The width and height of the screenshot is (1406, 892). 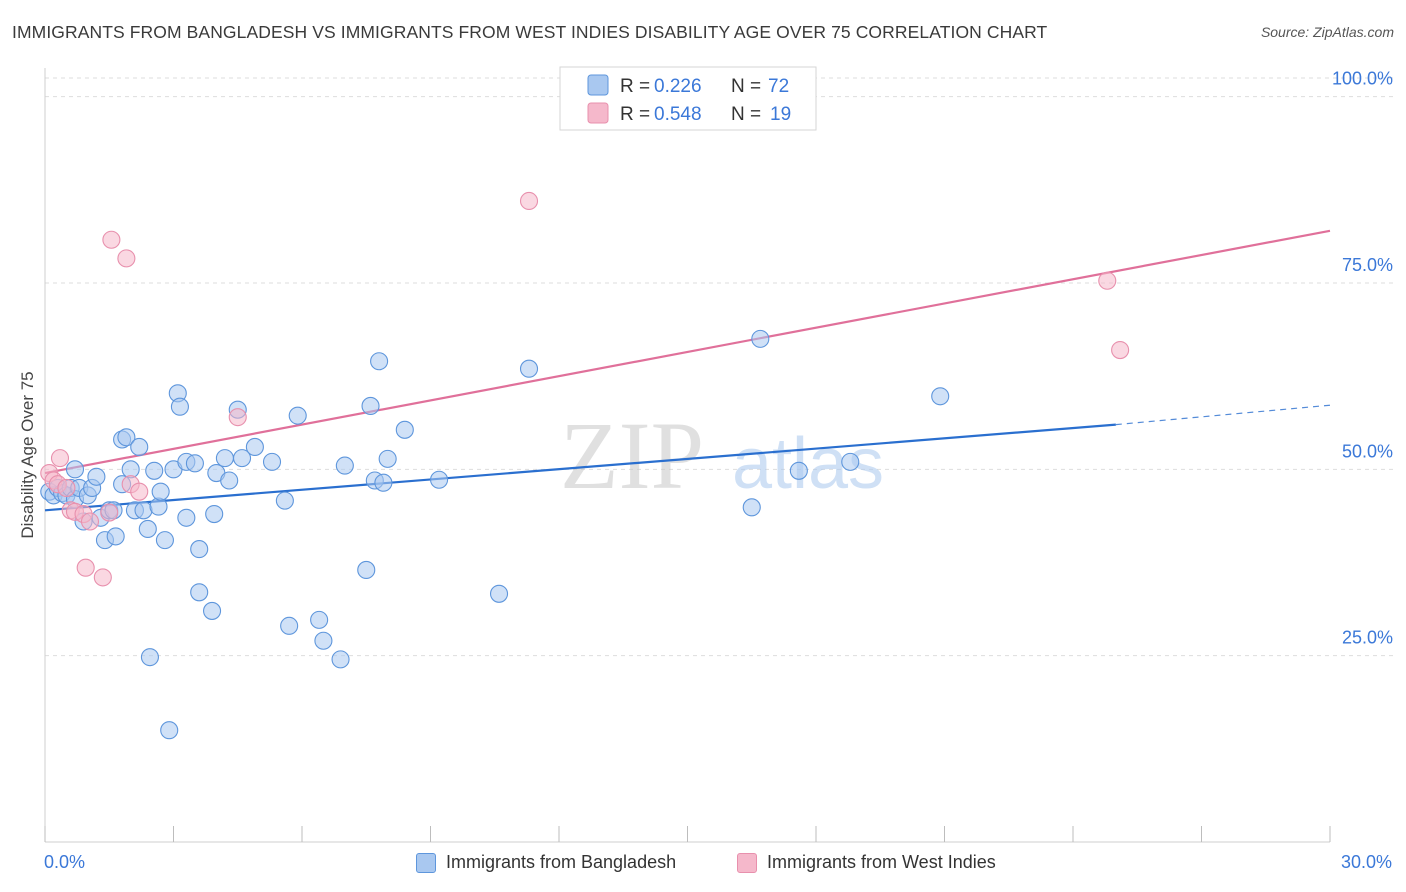 What do you see at coordinates (881, 862) in the screenshot?
I see `legend-label-west-indies: Immigrants from West Indies` at bounding box center [881, 862].